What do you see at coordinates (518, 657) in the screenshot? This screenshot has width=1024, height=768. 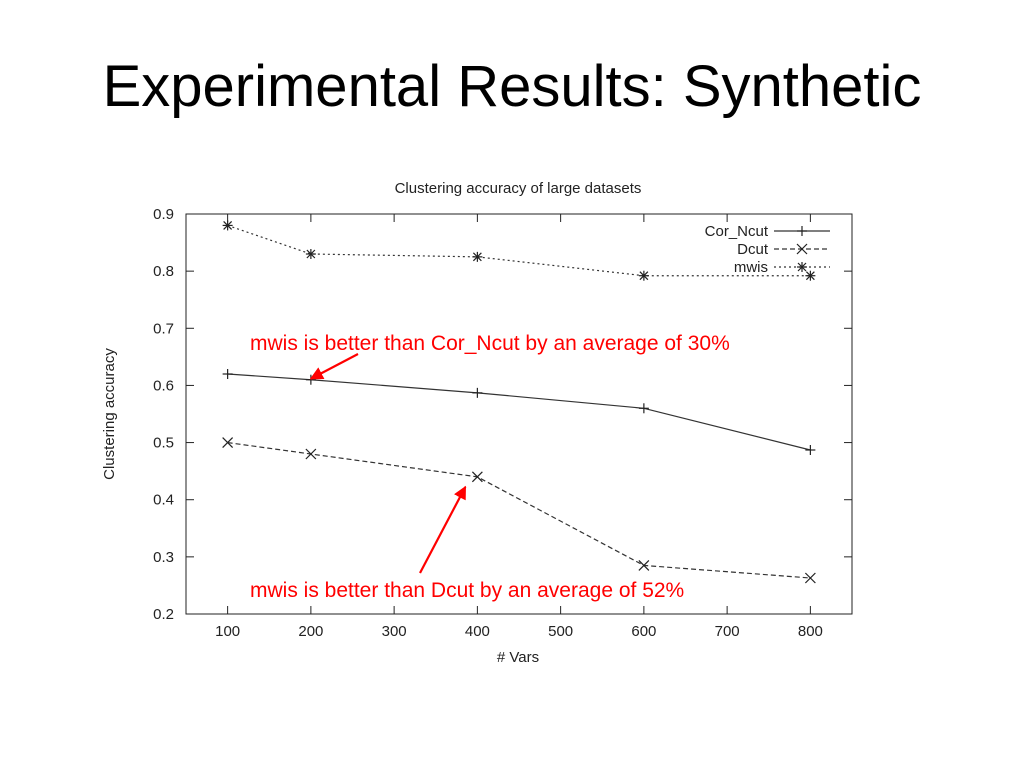 I see `x-axis-label: # Vars` at bounding box center [518, 657].